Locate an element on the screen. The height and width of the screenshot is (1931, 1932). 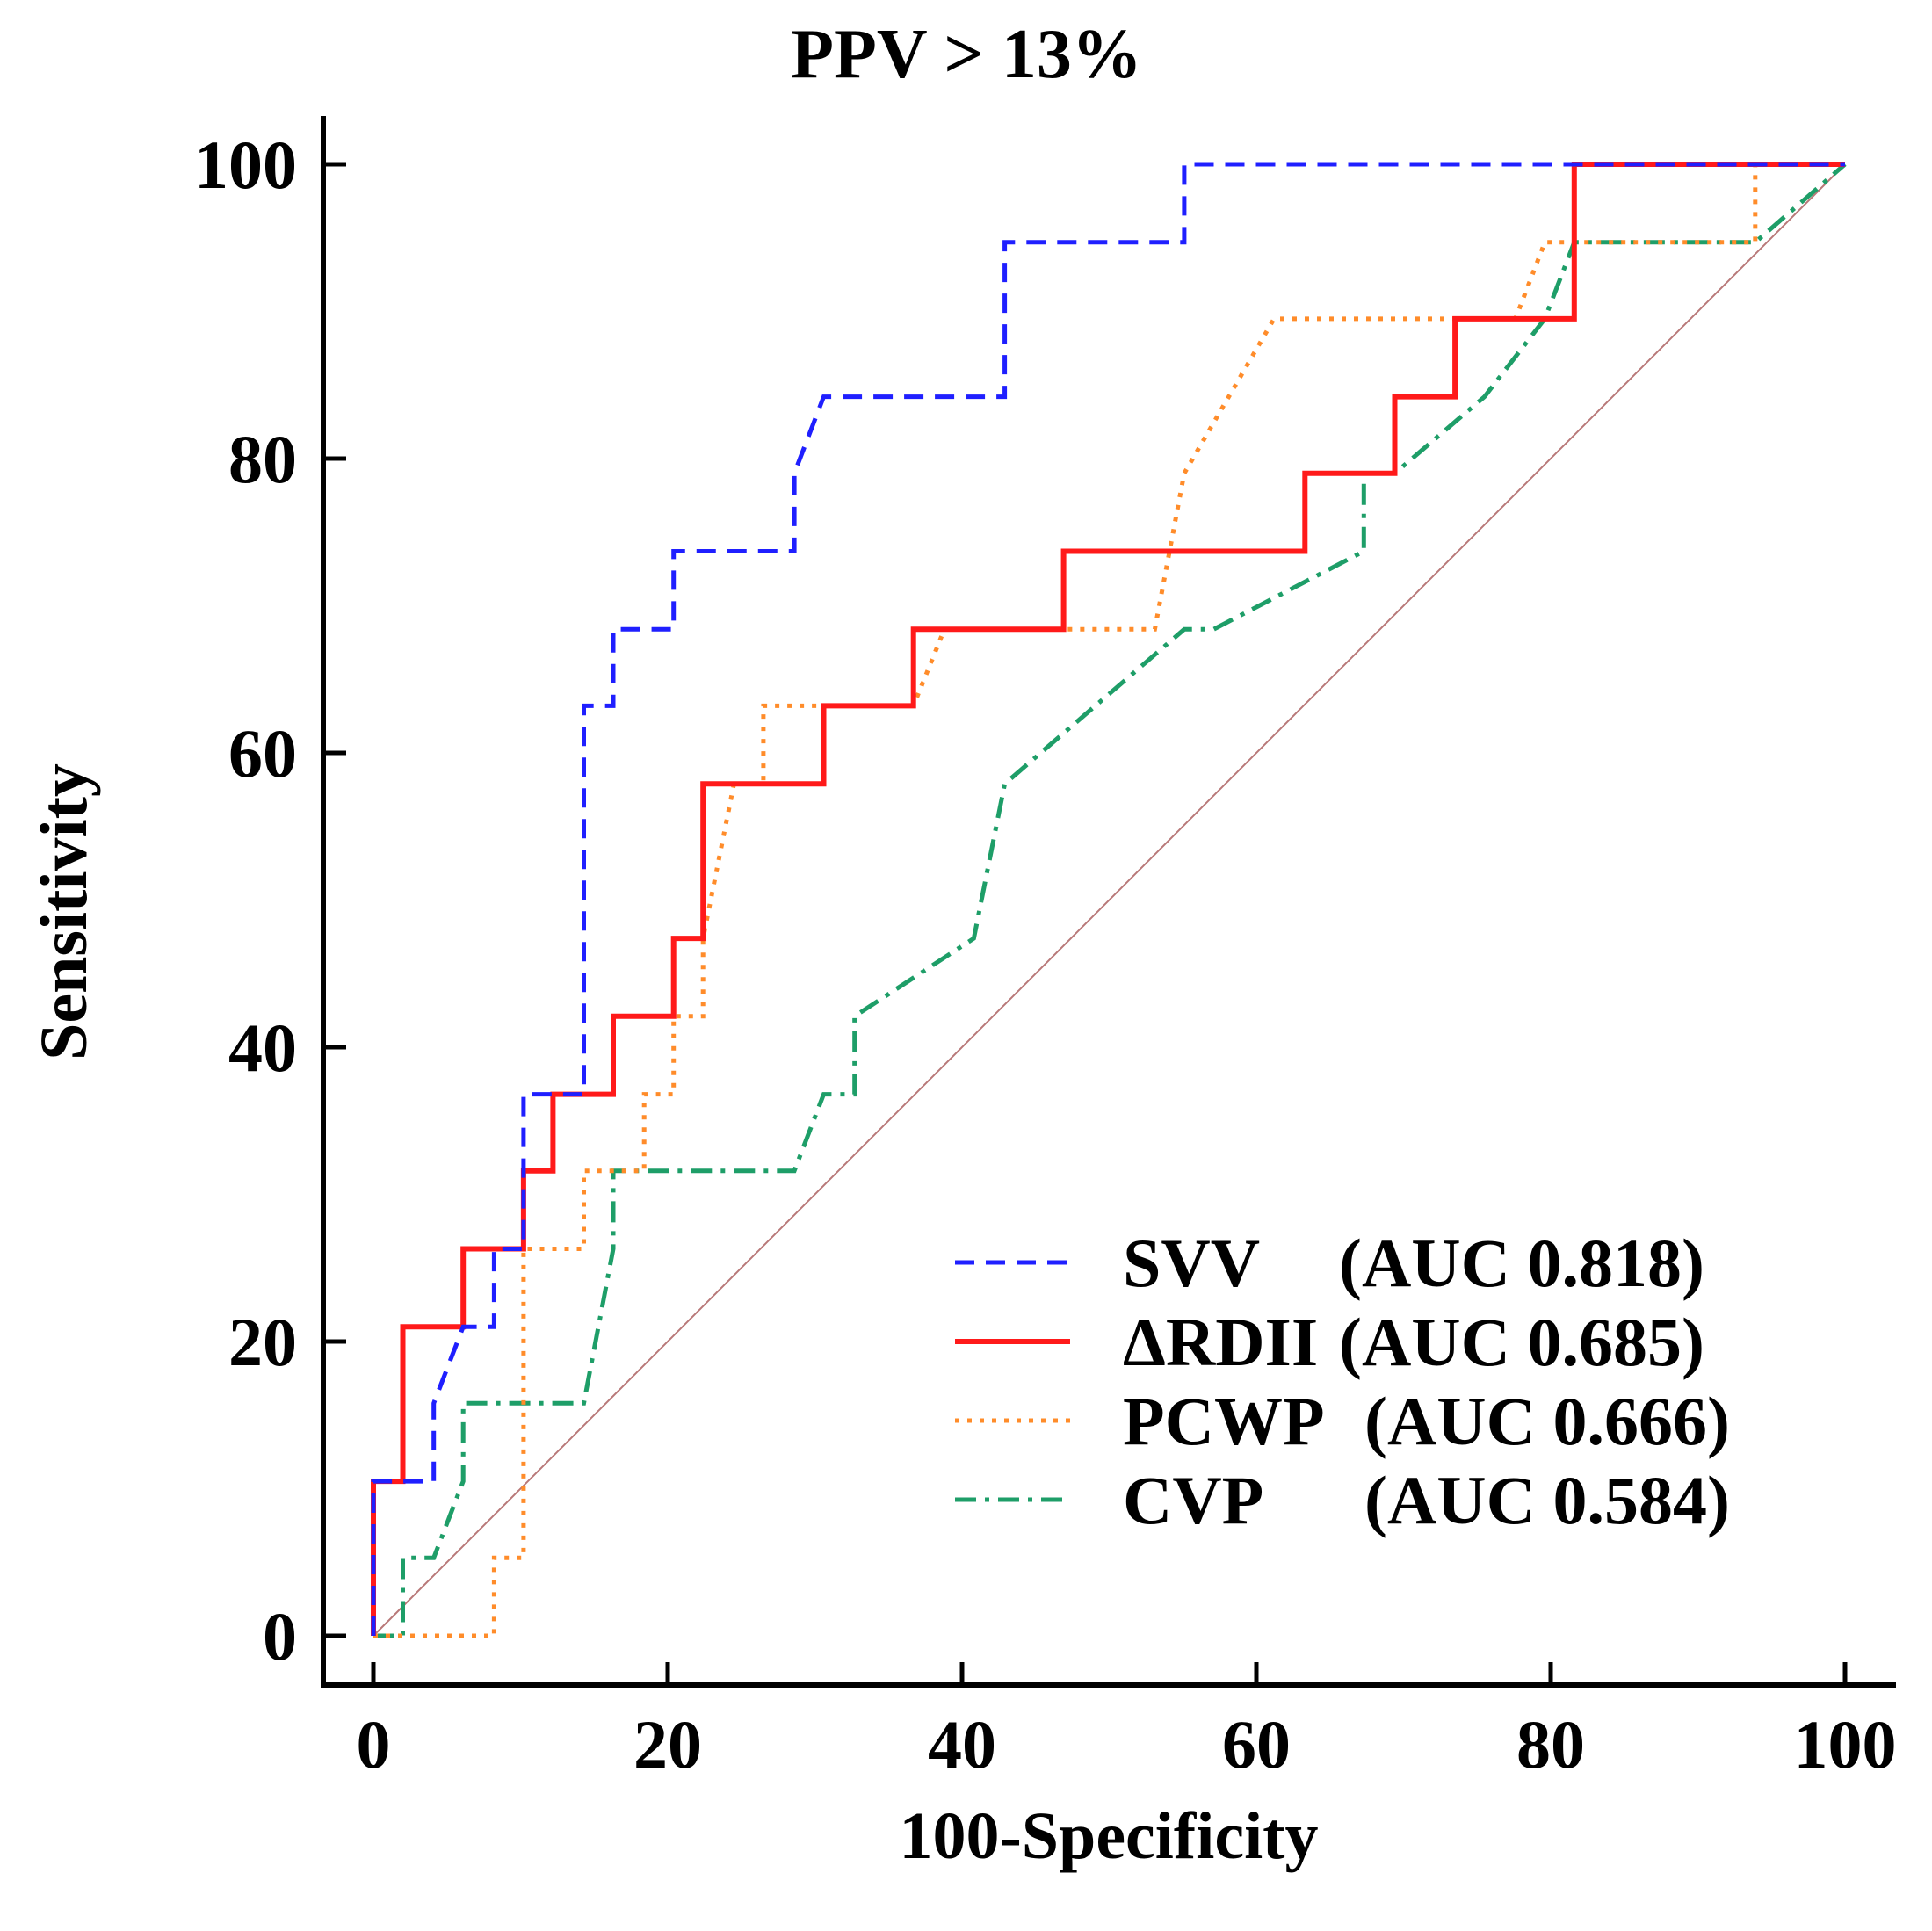
x-tick-label: 60 is located at coordinates (1256, 1744).